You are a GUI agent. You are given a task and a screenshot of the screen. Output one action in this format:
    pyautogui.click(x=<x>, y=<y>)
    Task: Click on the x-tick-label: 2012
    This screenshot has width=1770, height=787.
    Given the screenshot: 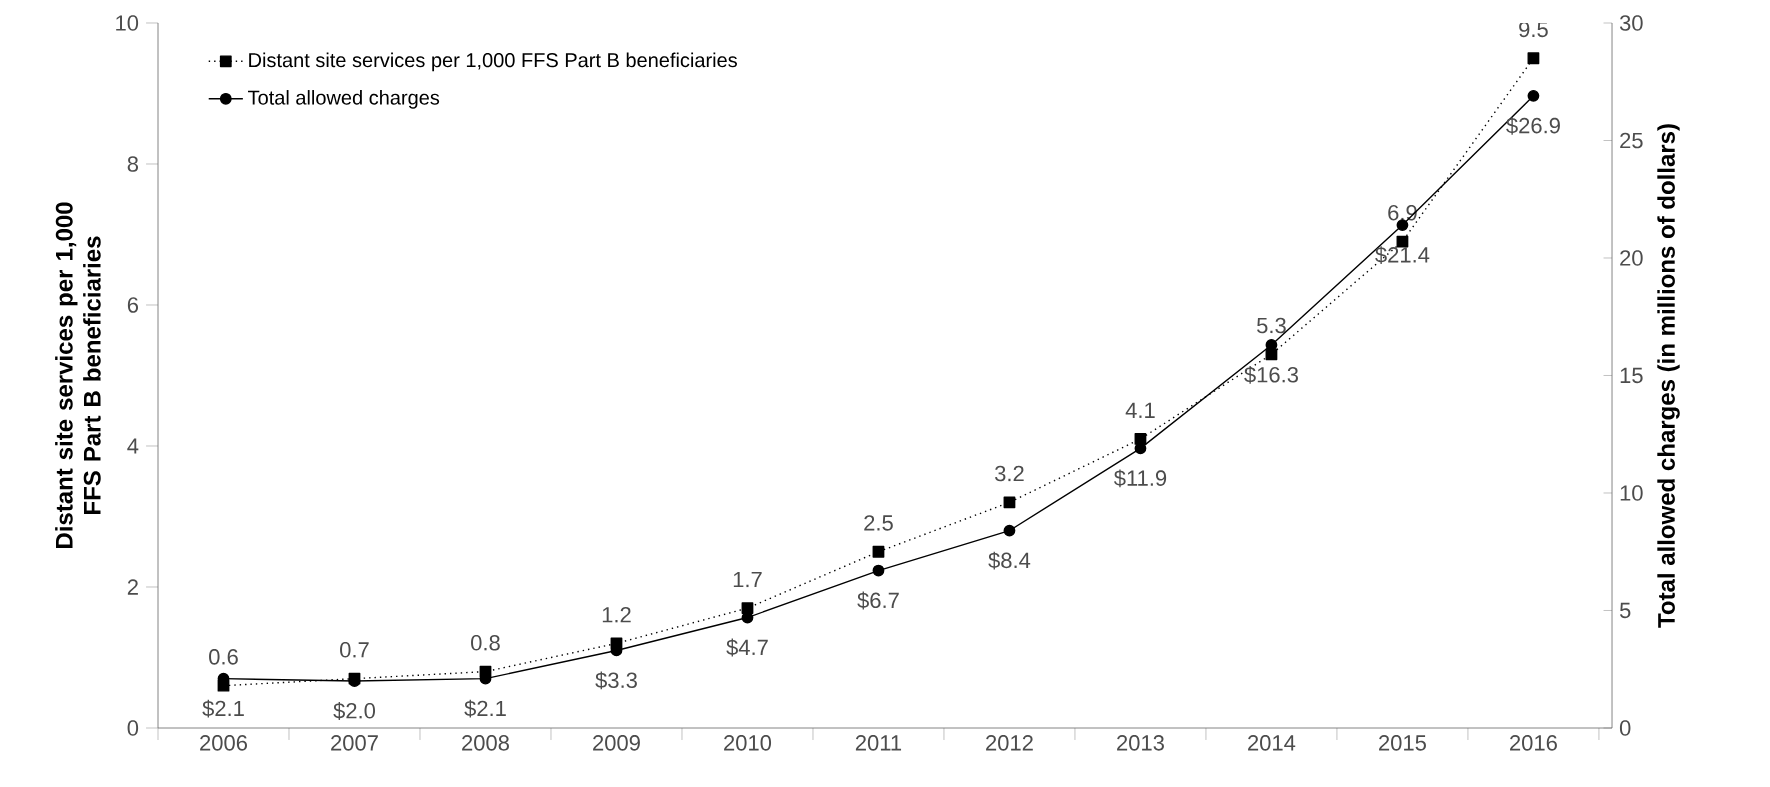 What is the action you would take?
    pyautogui.click(x=1009, y=743)
    